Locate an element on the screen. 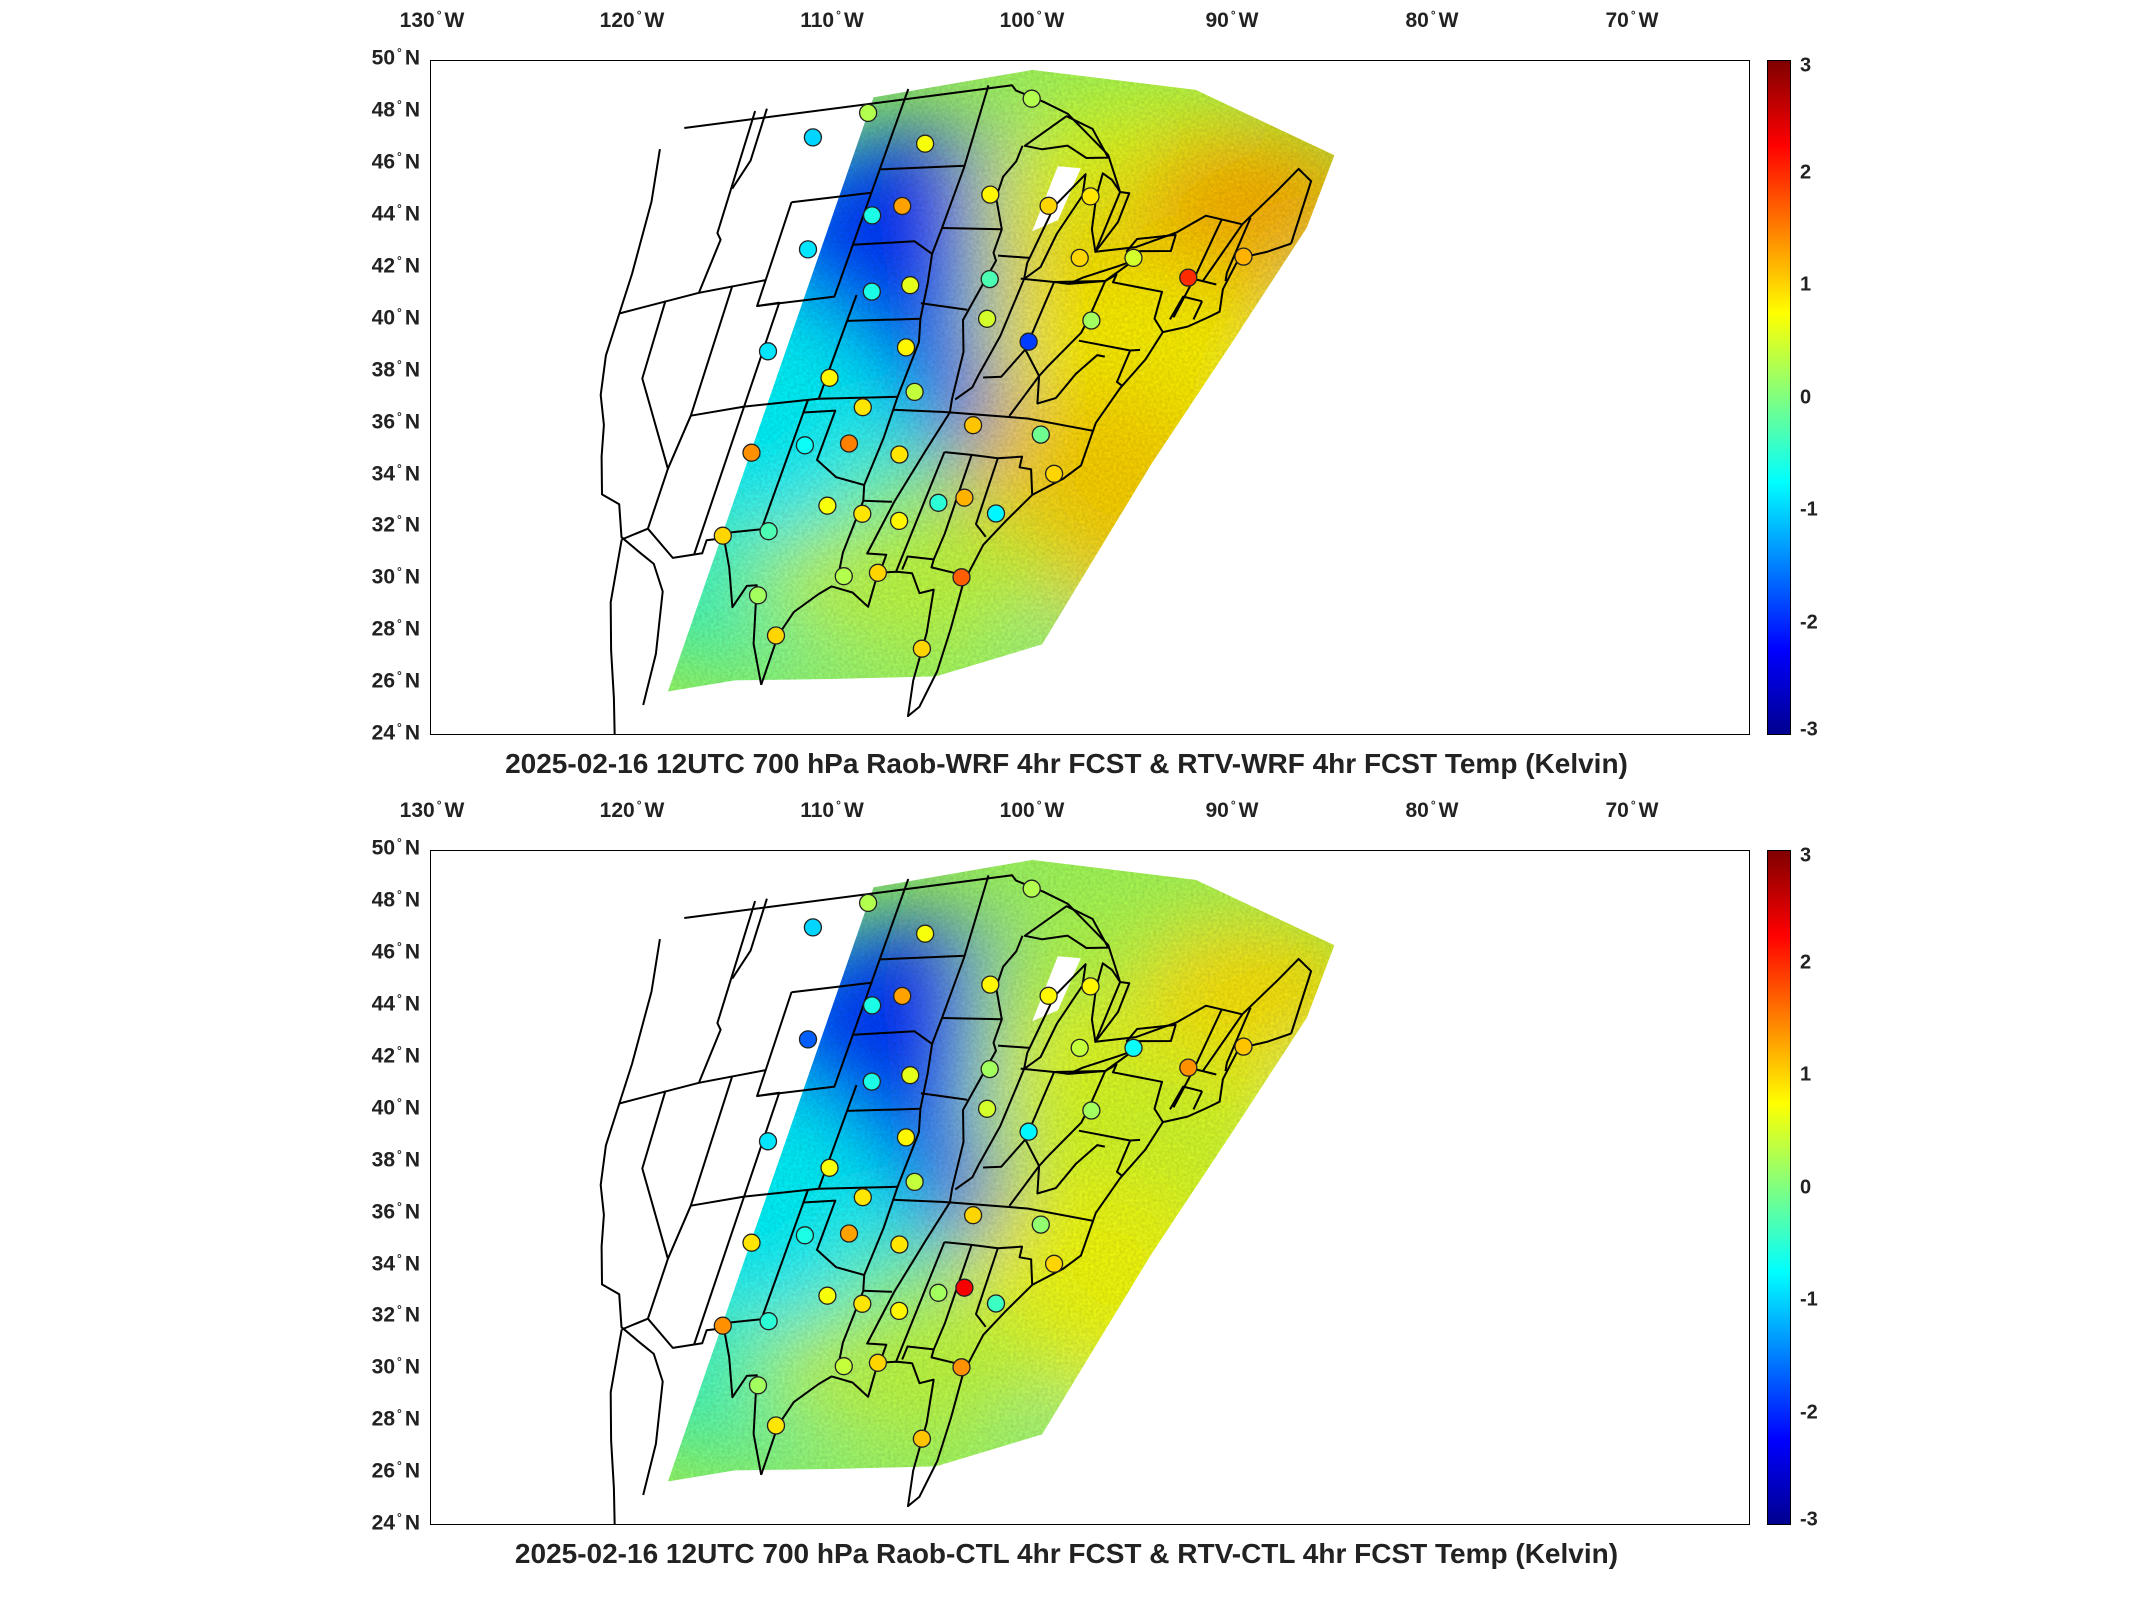 This screenshot has width=2133, height=1600. latitude-tick-label: 46 ° N is located at coordinates (390, 952).